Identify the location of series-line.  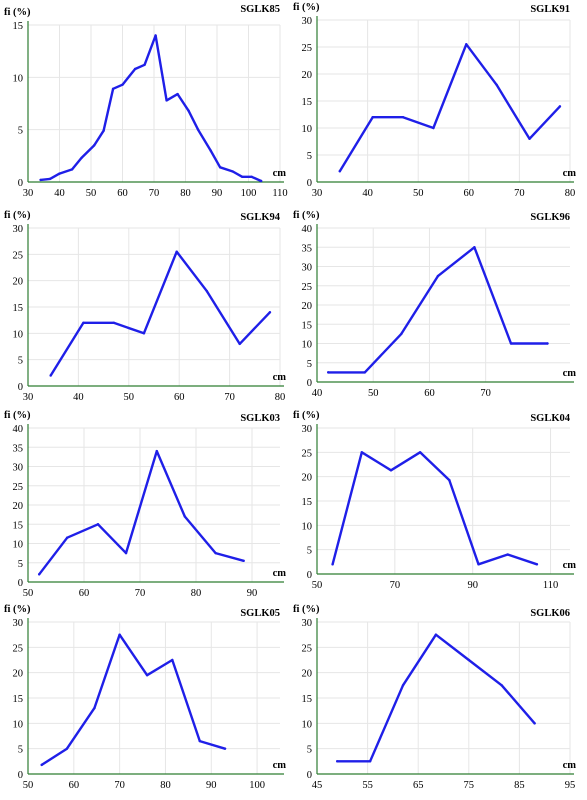
(435, 508).